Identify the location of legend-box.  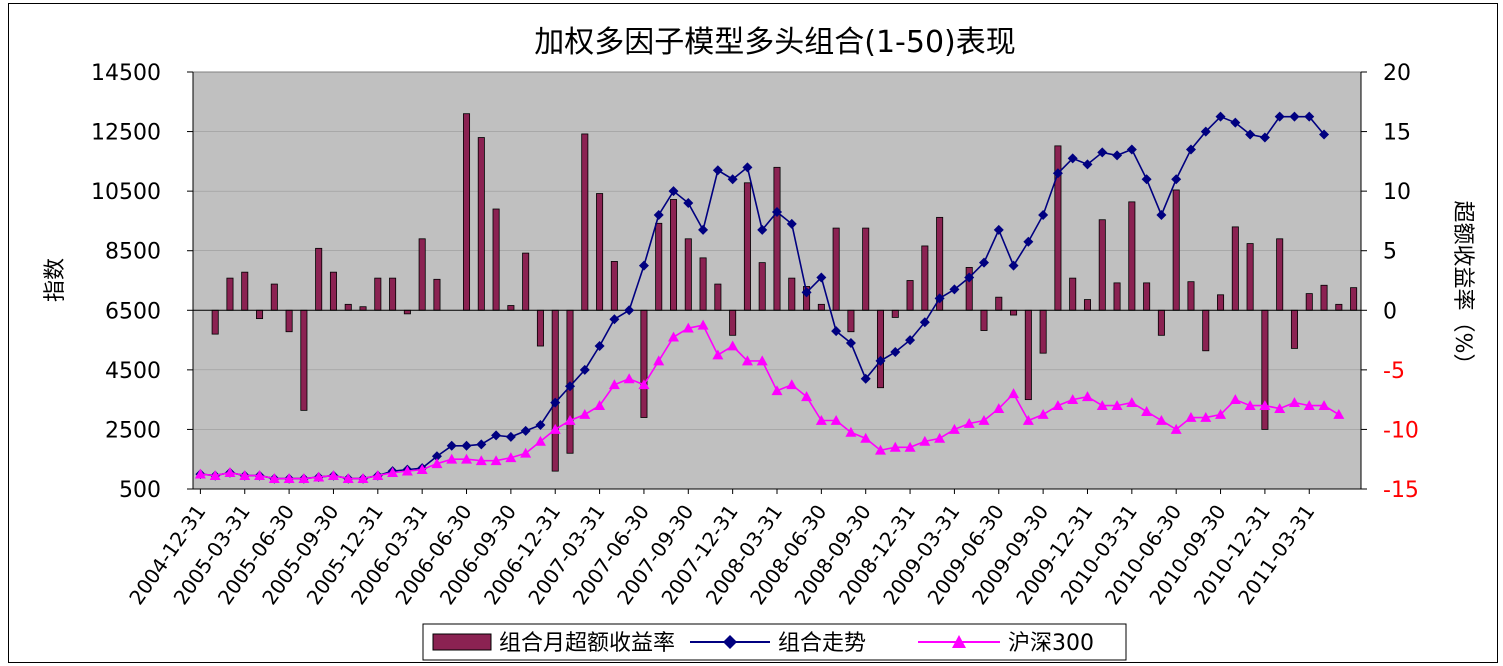
(774, 642).